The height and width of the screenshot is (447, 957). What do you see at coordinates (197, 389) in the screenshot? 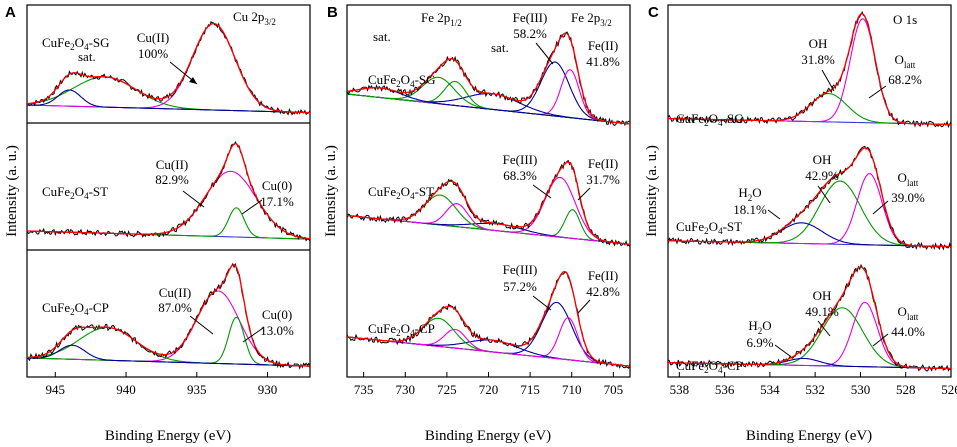
I see `panel-a-tick-label-2: 935` at bounding box center [197, 389].